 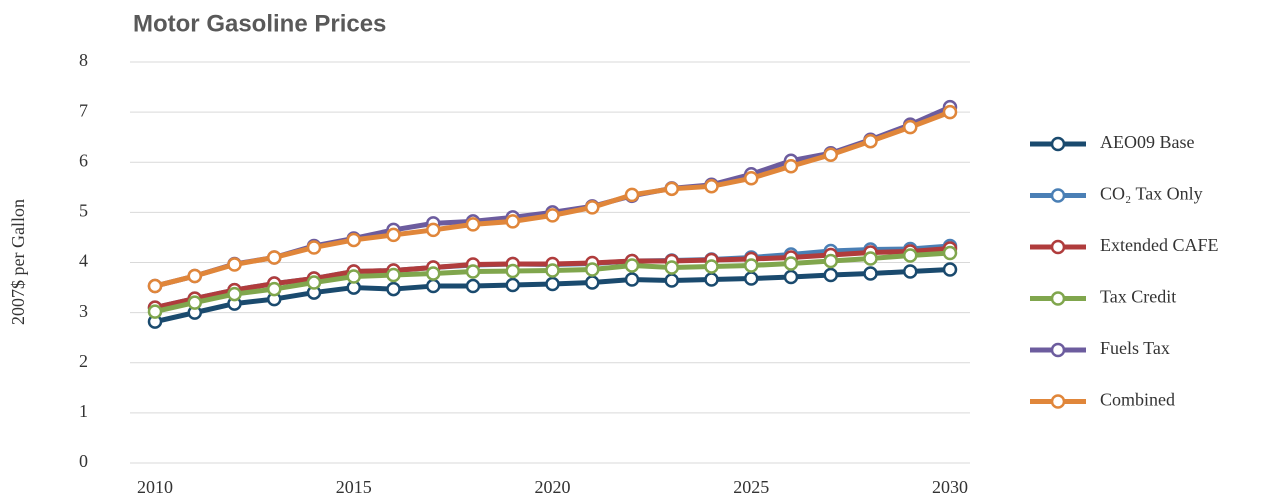 What do you see at coordinates (751, 487) in the screenshot?
I see `x-tick-label: 2025` at bounding box center [751, 487].